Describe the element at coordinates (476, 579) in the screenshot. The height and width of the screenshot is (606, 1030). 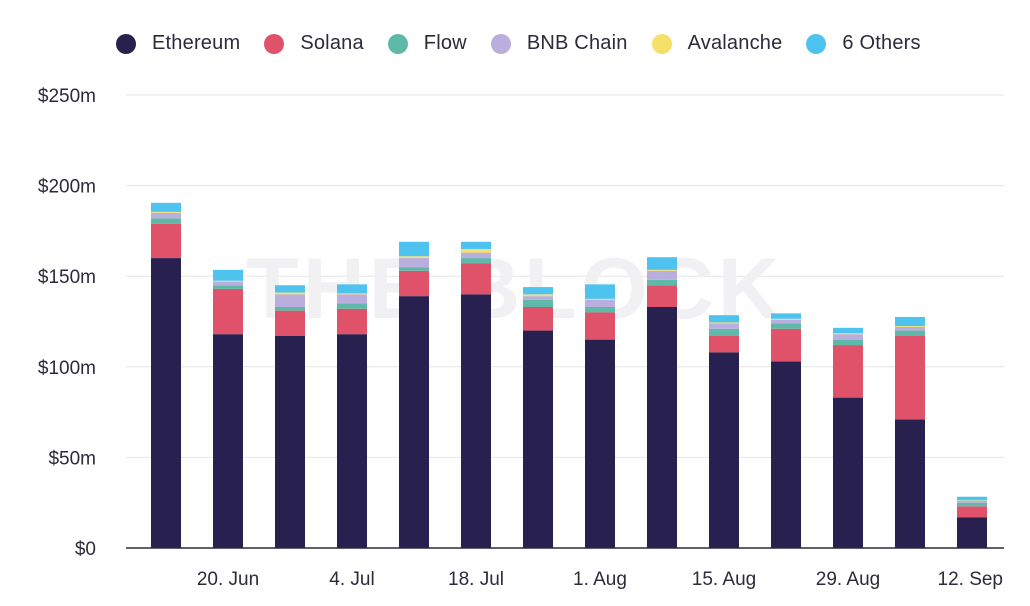
I see `x-tick-label: 18. Jul` at that location.